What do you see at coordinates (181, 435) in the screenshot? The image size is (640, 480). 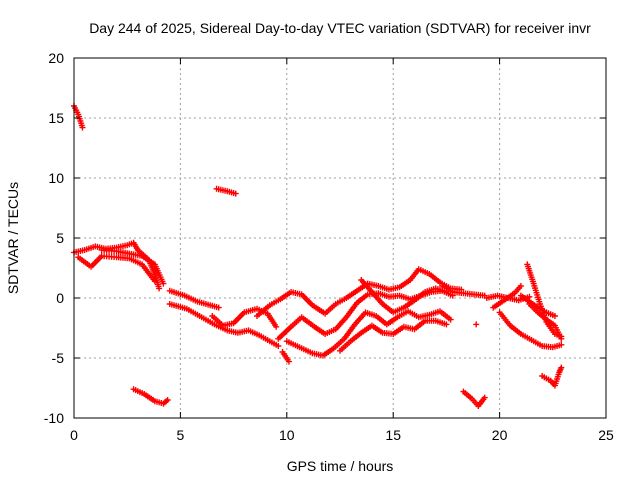 I see `x-tick-label: 5` at bounding box center [181, 435].